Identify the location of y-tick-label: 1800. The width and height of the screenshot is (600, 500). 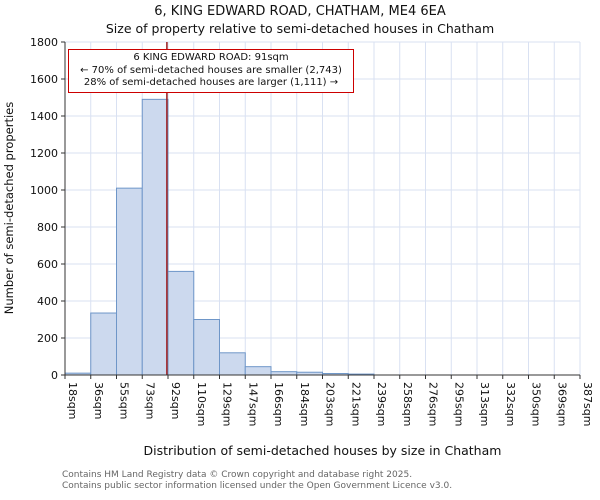
(44, 42).